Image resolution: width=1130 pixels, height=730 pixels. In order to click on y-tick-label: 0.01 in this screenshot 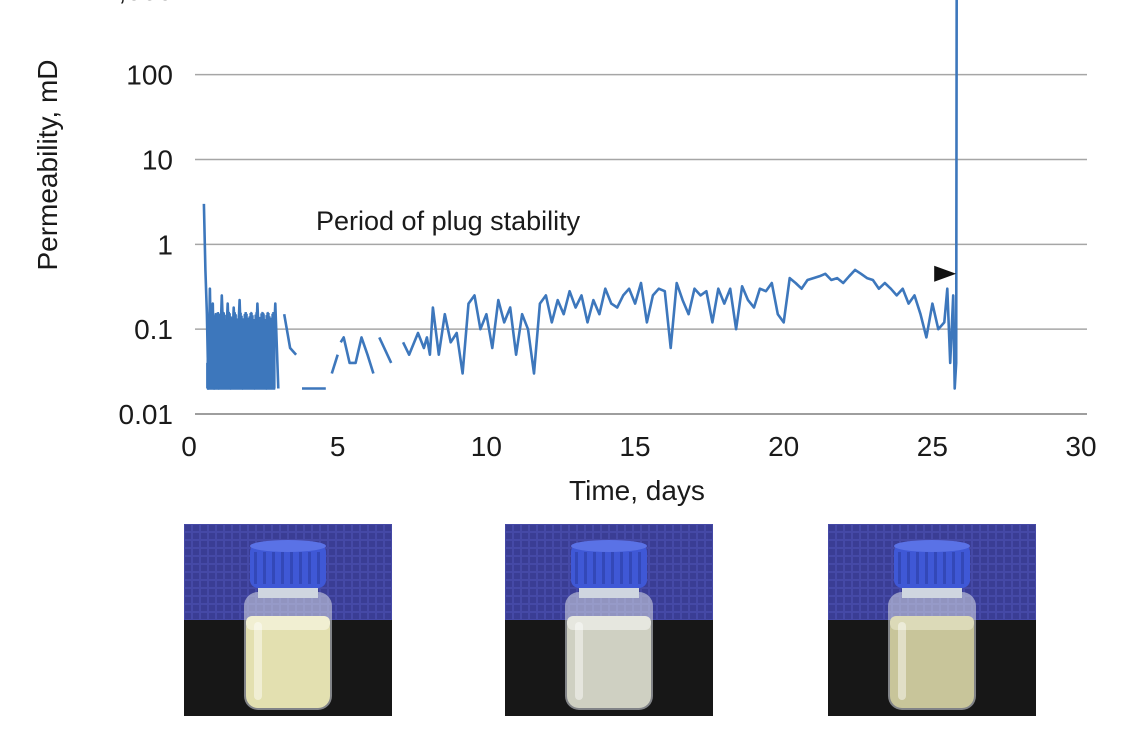, I will do `click(146, 414)`.